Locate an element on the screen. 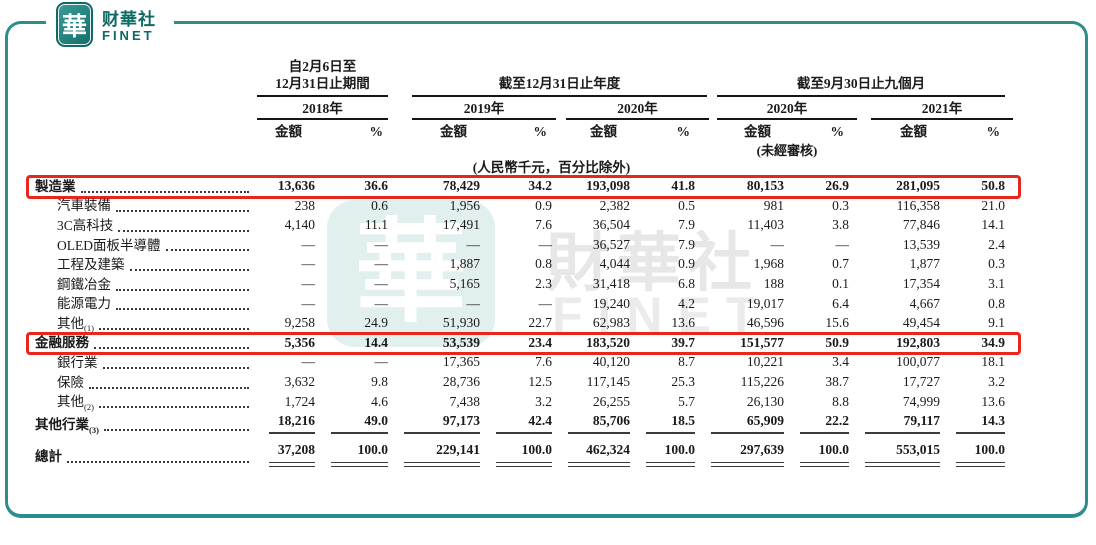 The image size is (1096, 545). row-label: 其他行業 (3) is located at coordinates (144, 424).